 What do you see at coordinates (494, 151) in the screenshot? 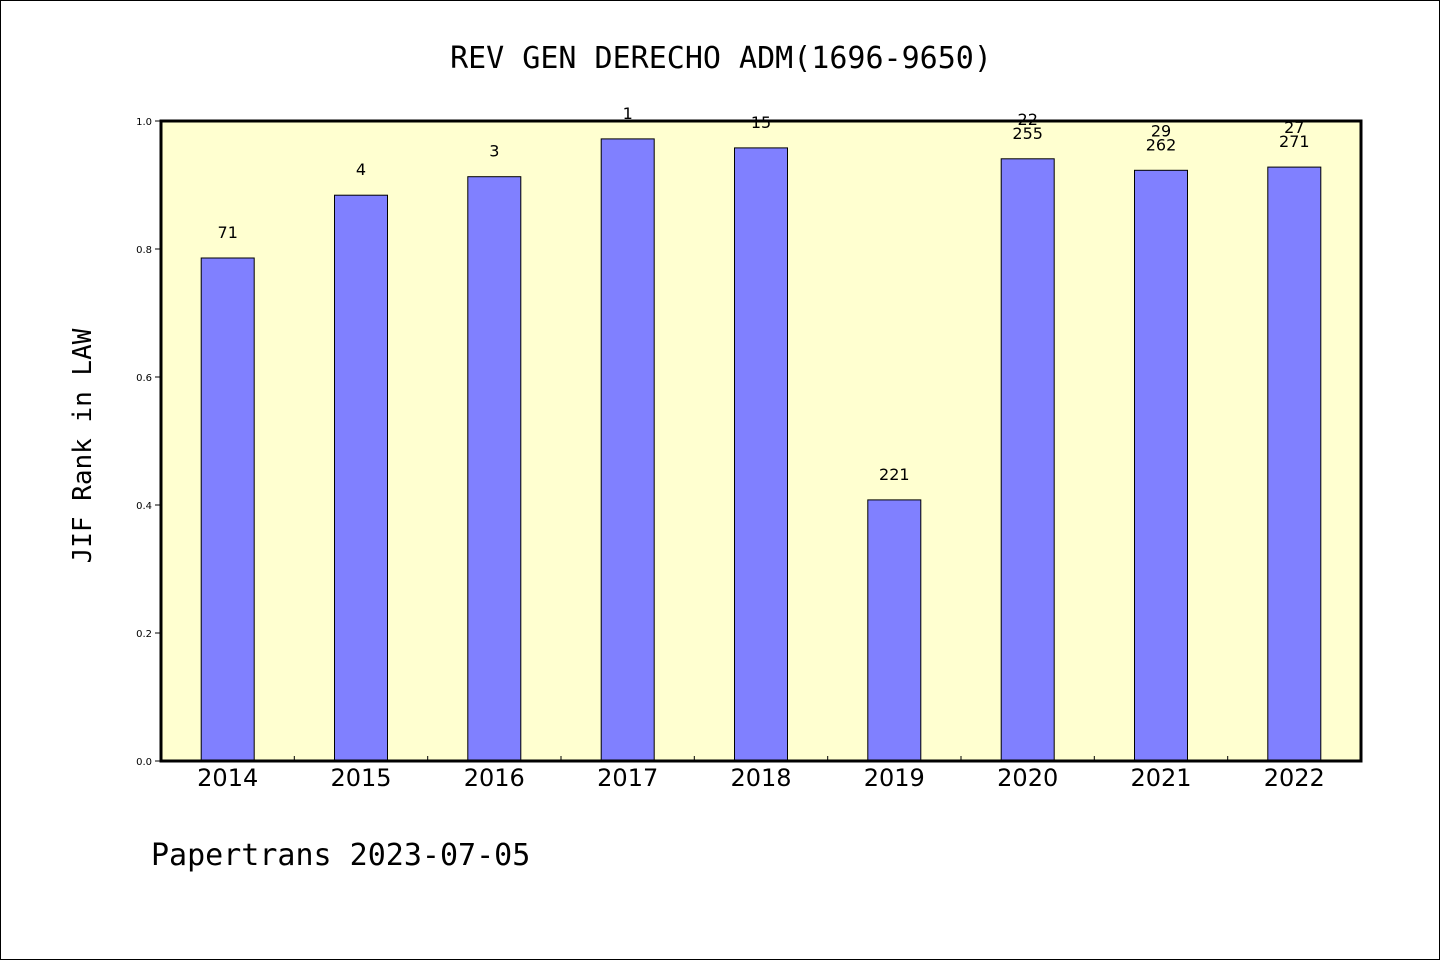
I see `data-label-2016: 3` at bounding box center [494, 151].